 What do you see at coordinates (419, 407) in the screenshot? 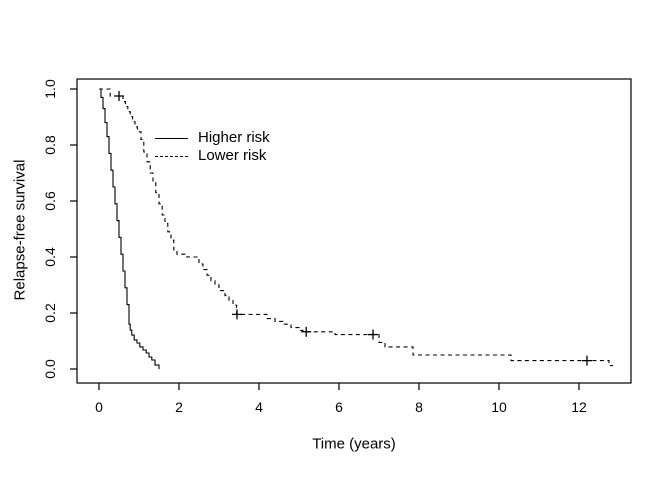
I see `x-axis-tick-label: 8` at bounding box center [419, 407].